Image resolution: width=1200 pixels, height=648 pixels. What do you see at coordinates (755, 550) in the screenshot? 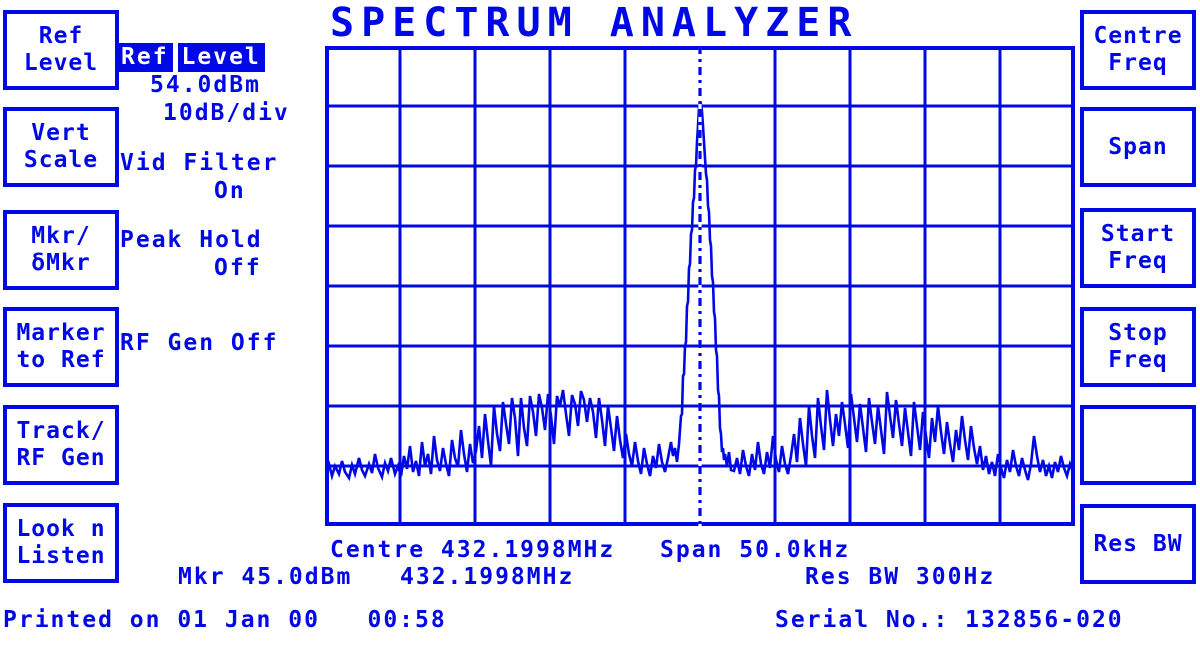
I see `readout-span: Span 50.0kHz` at bounding box center [755, 550].